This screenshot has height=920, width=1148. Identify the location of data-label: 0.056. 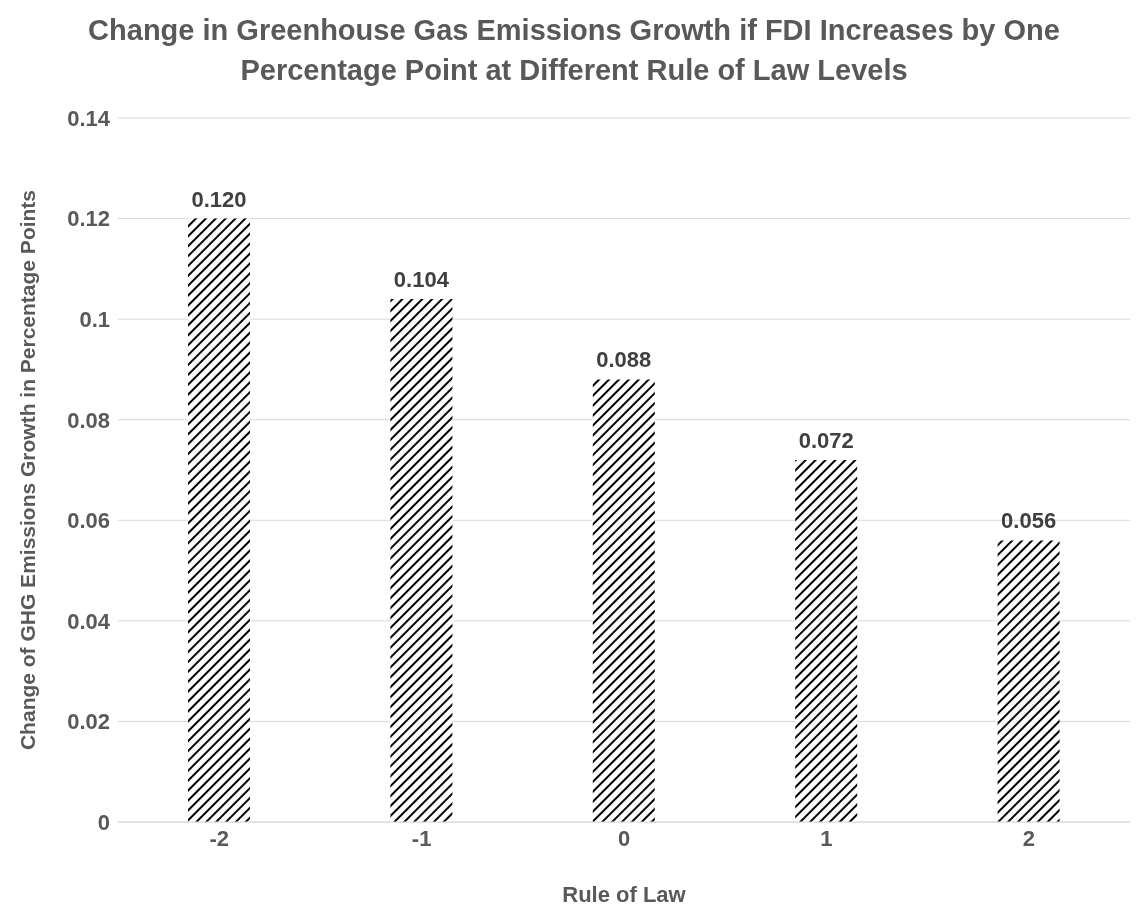
(1029, 521).